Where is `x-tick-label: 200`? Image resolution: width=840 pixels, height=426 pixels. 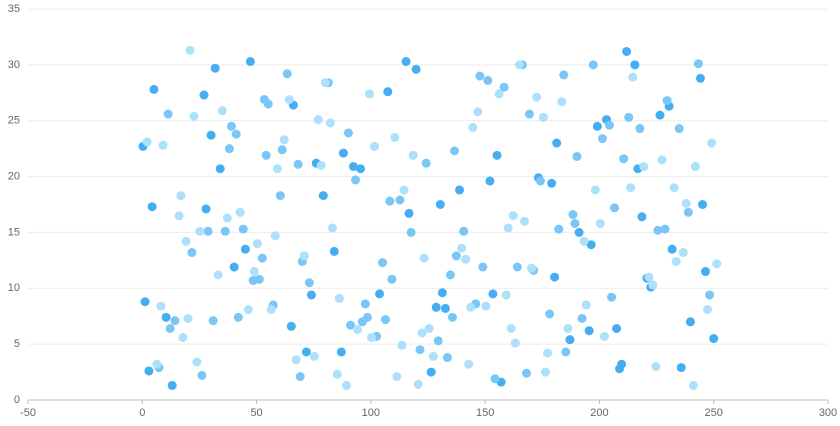 x-tick-label: 200 is located at coordinates (599, 413).